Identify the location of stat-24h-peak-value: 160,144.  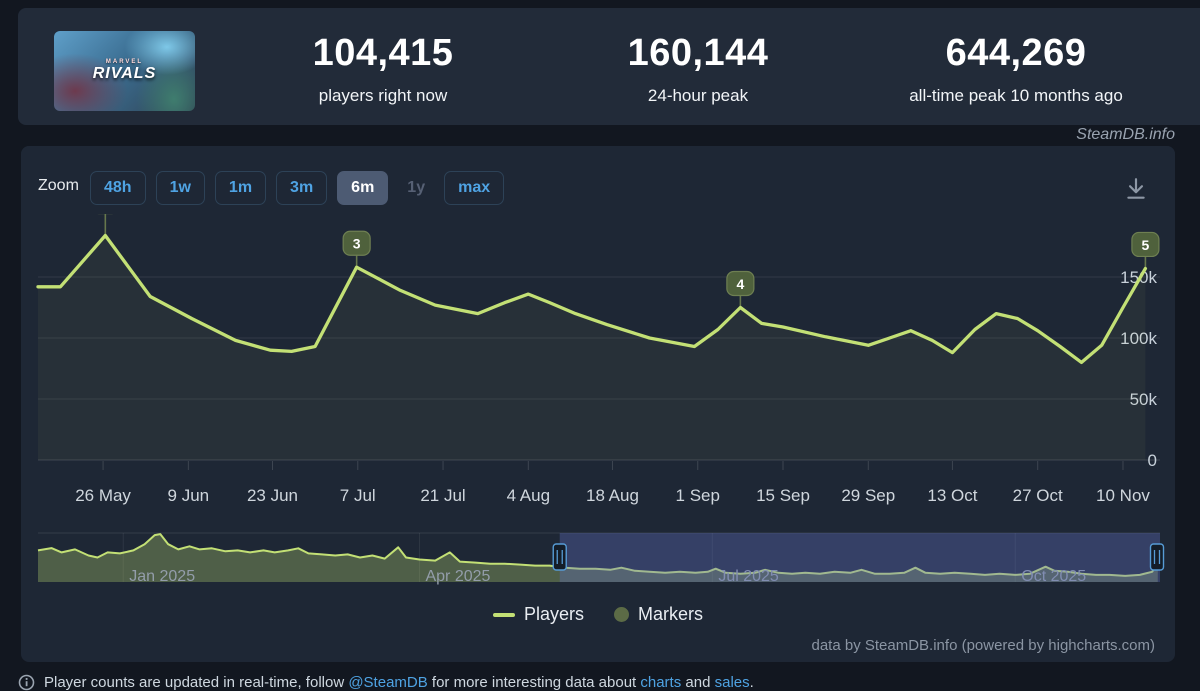
(698, 53).